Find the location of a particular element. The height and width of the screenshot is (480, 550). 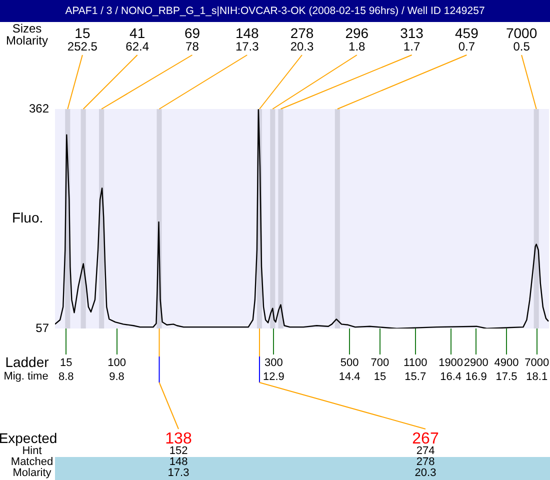

x-tick-label: 16.4 is located at coordinates (451, 377).